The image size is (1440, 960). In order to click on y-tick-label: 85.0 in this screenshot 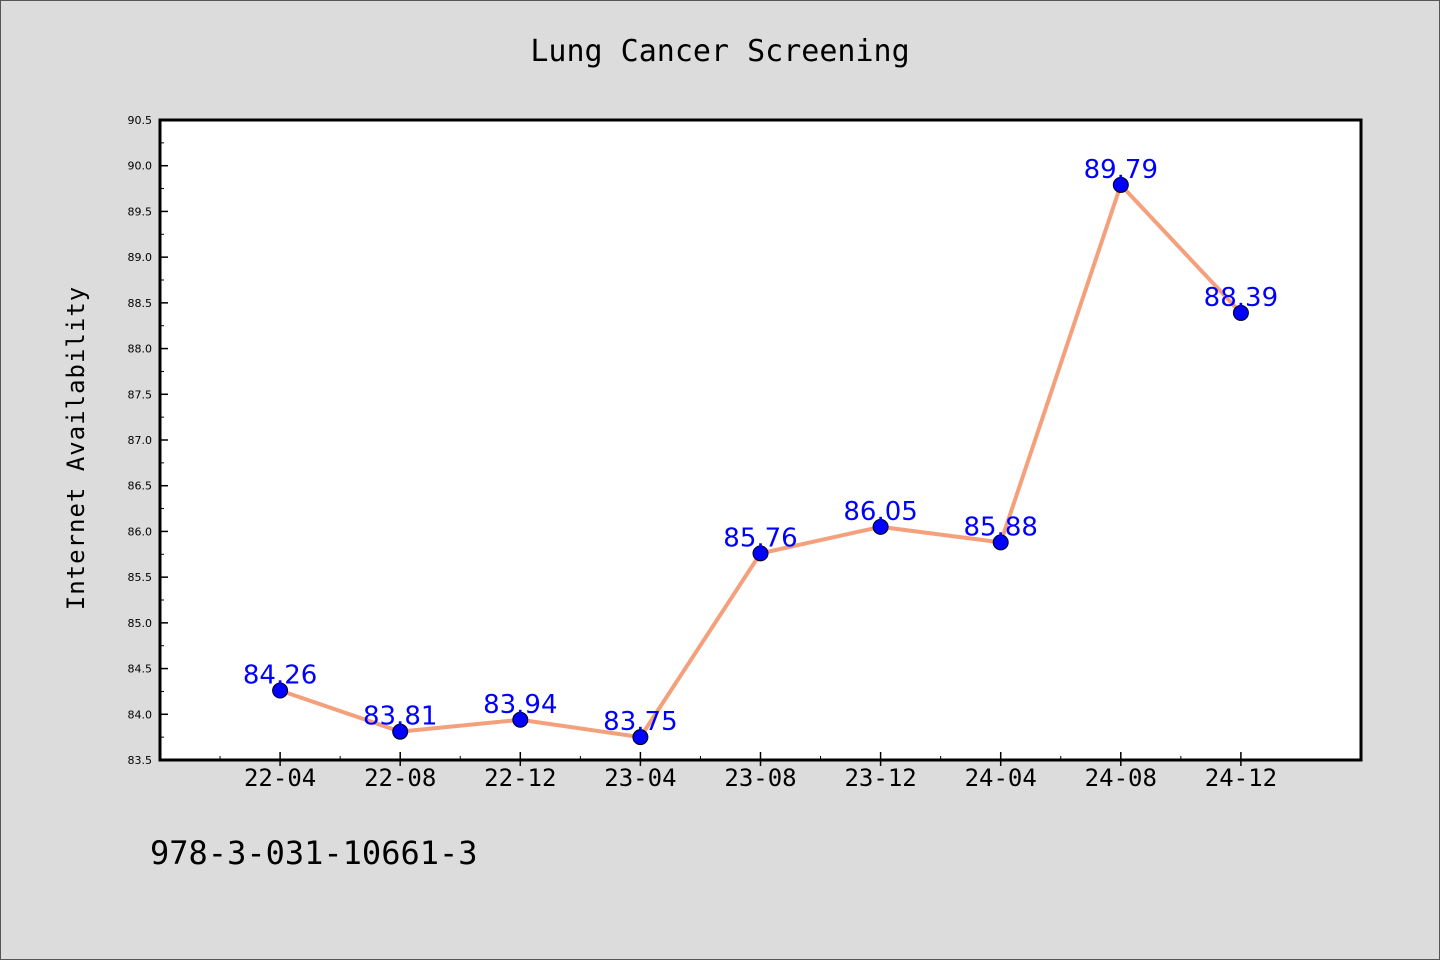, I will do `click(140, 623)`.